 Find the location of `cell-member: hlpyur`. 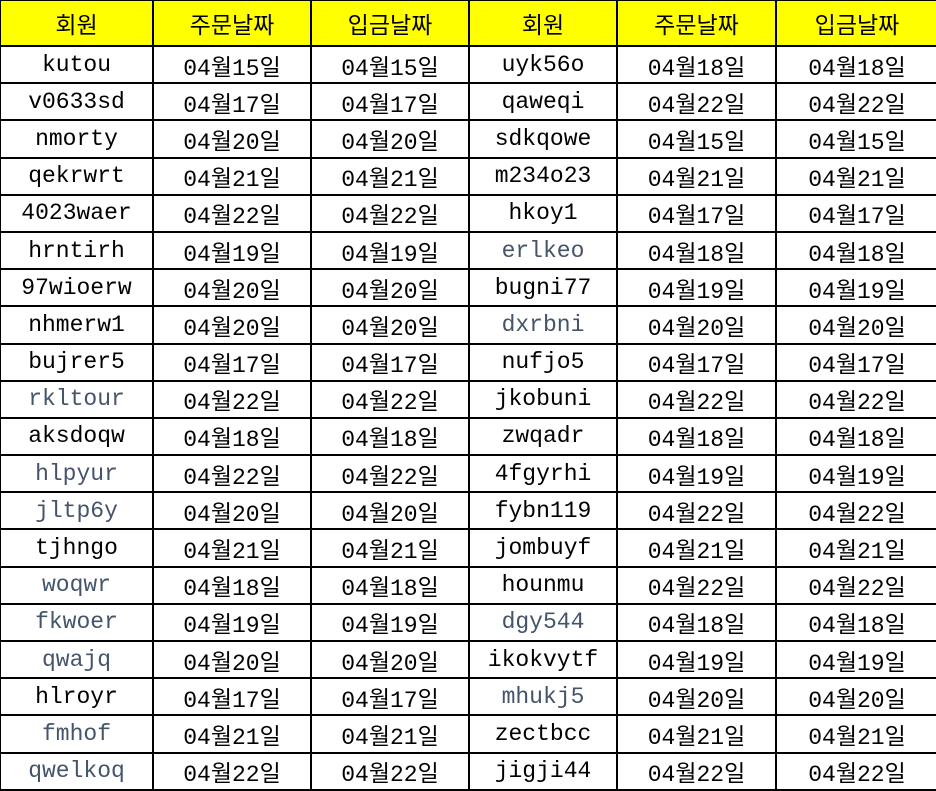

cell-member: hlpyur is located at coordinates (77, 474).